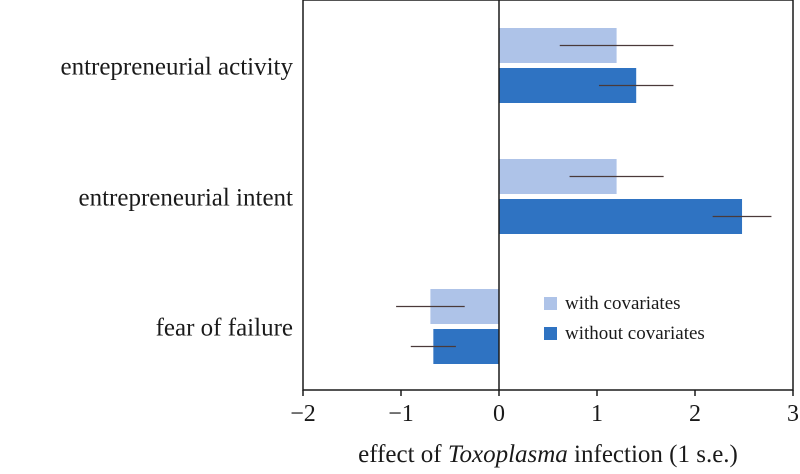 Image resolution: width=800 pixels, height=474 pixels. I want to click on category-label-2: fear of failure, so click(224, 328).